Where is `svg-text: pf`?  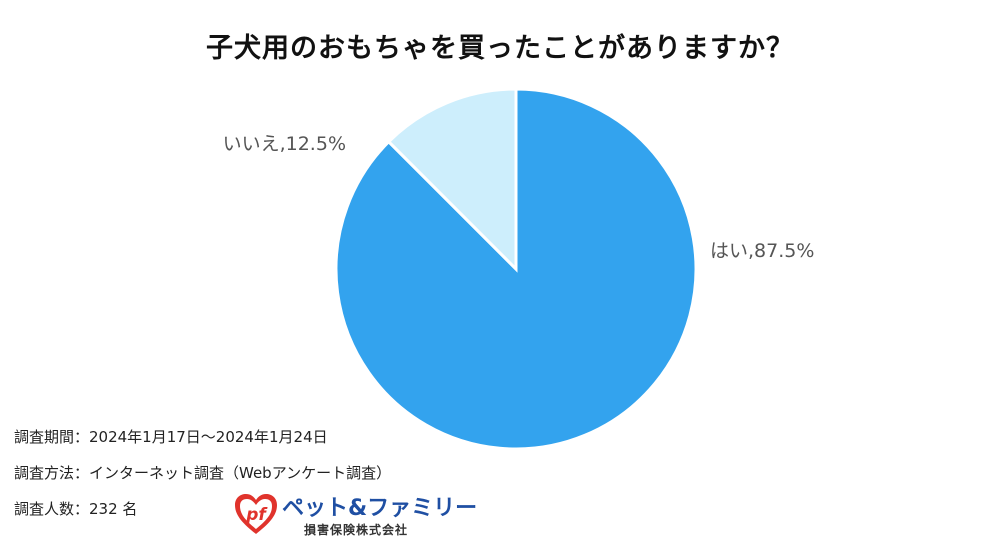 svg-text: pf is located at coordinates (256, 515).